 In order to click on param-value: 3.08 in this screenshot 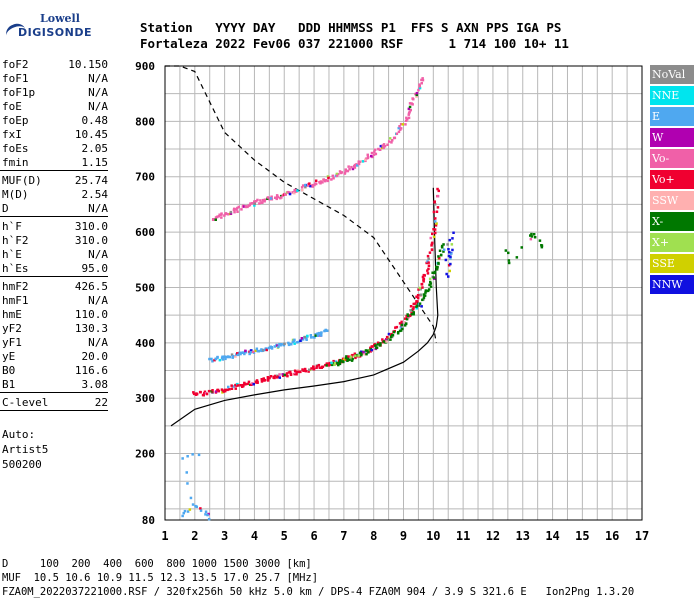, I will do `click(95, 384)`.